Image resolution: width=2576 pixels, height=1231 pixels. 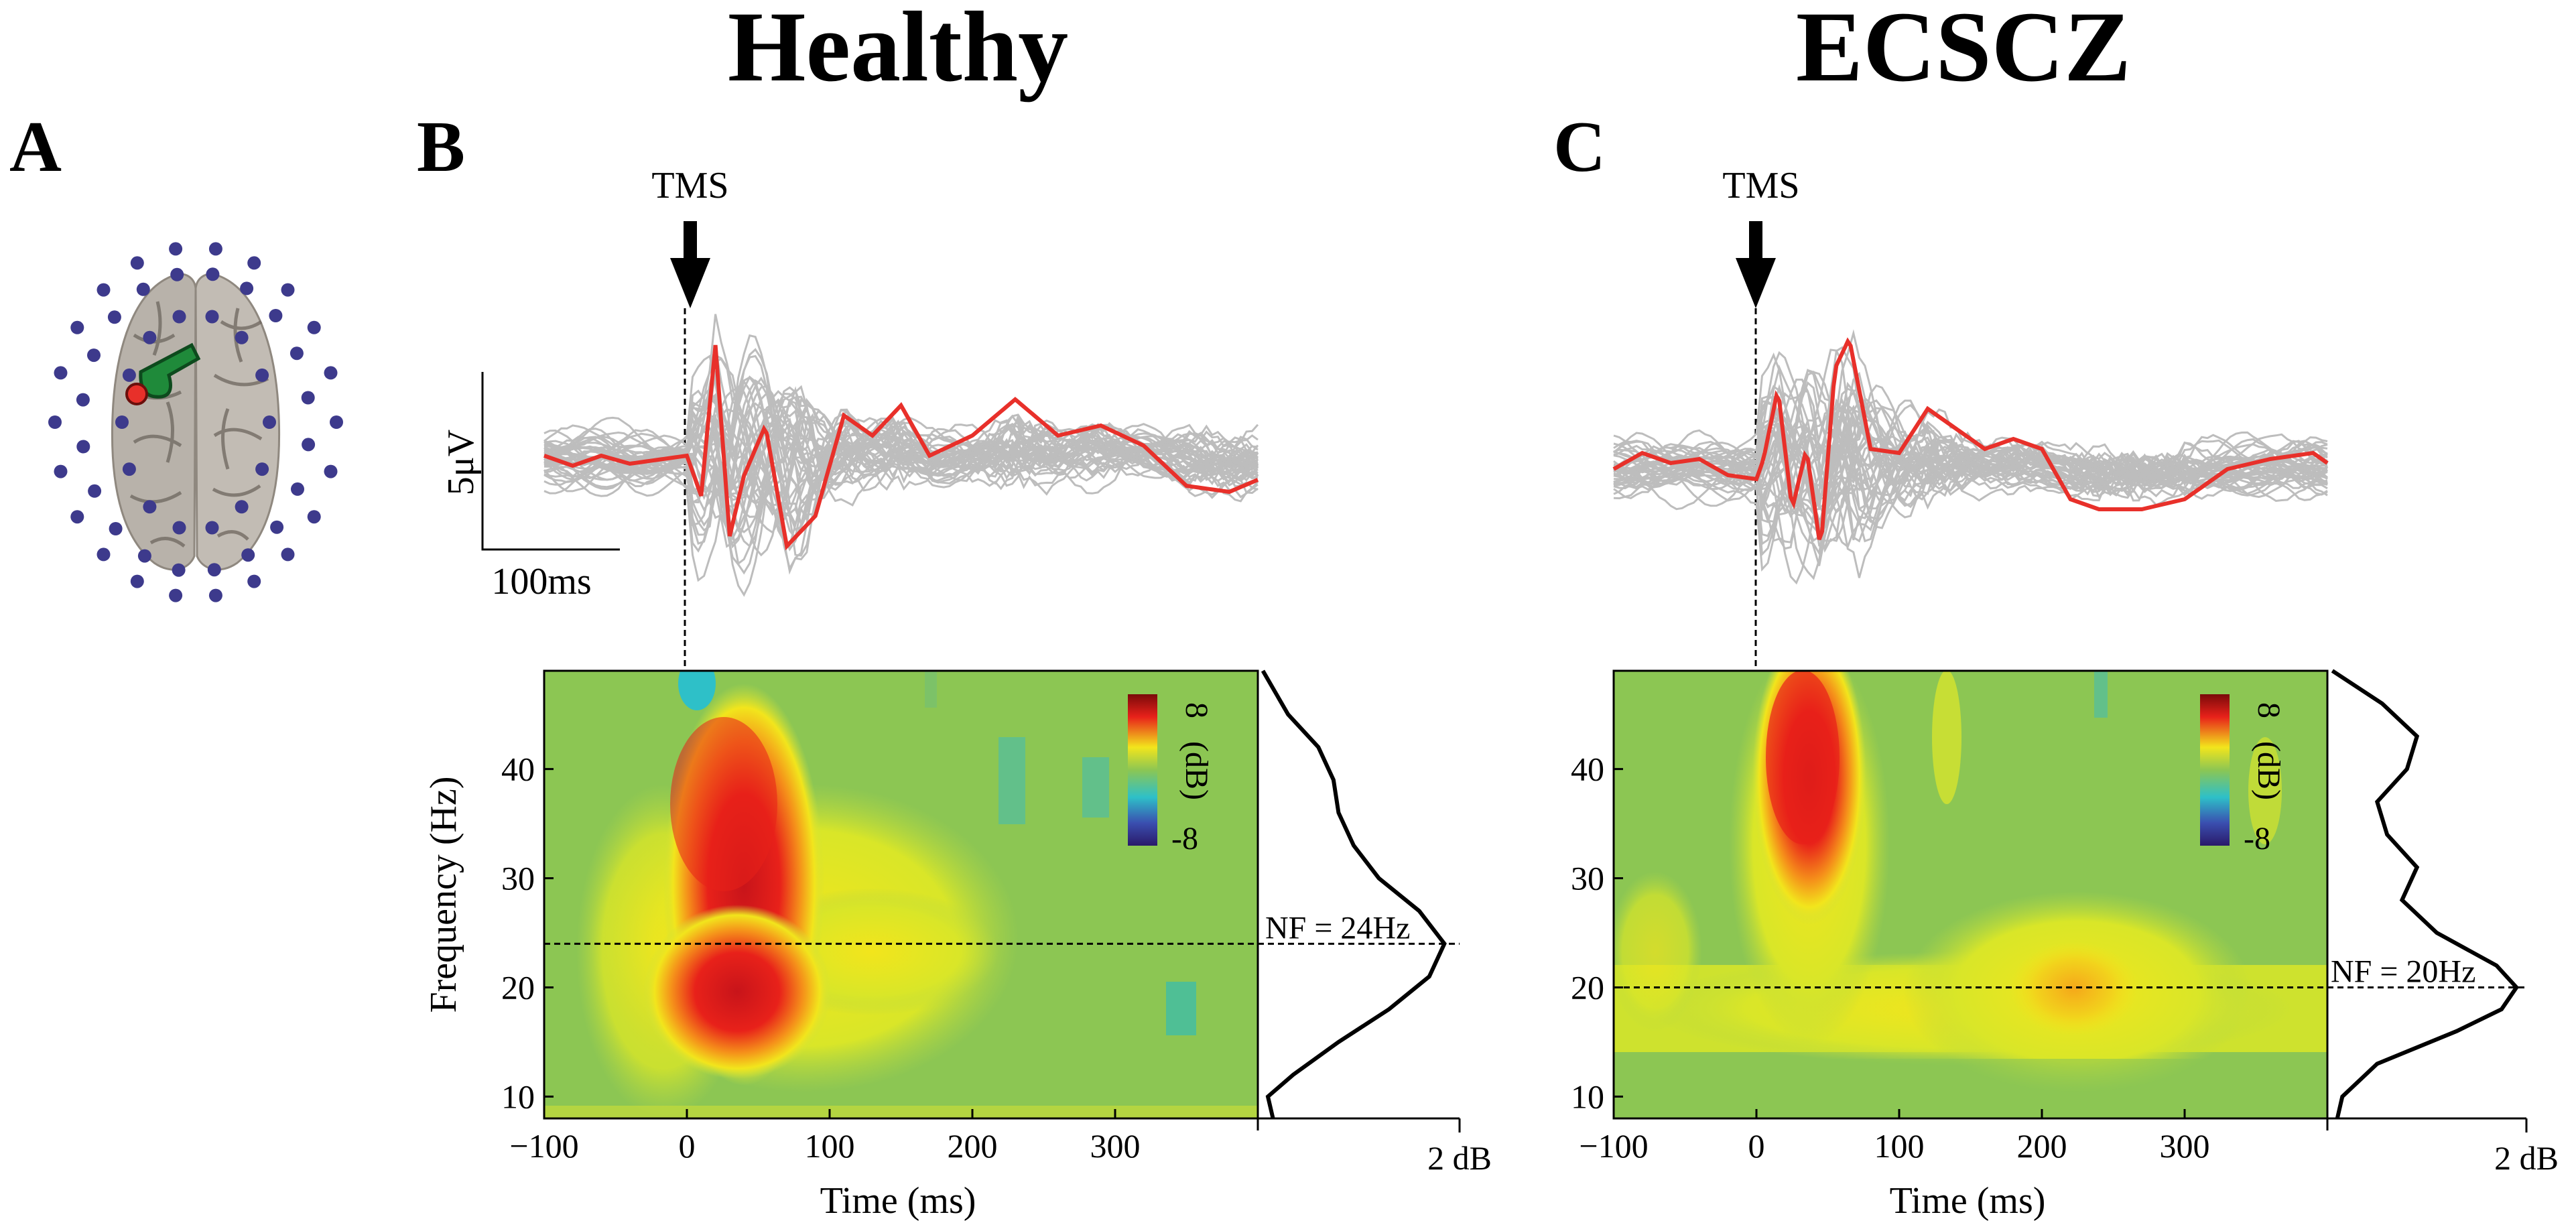 I want to click on scale-bar-voltage: 5μV, so click(x=461, y=462).